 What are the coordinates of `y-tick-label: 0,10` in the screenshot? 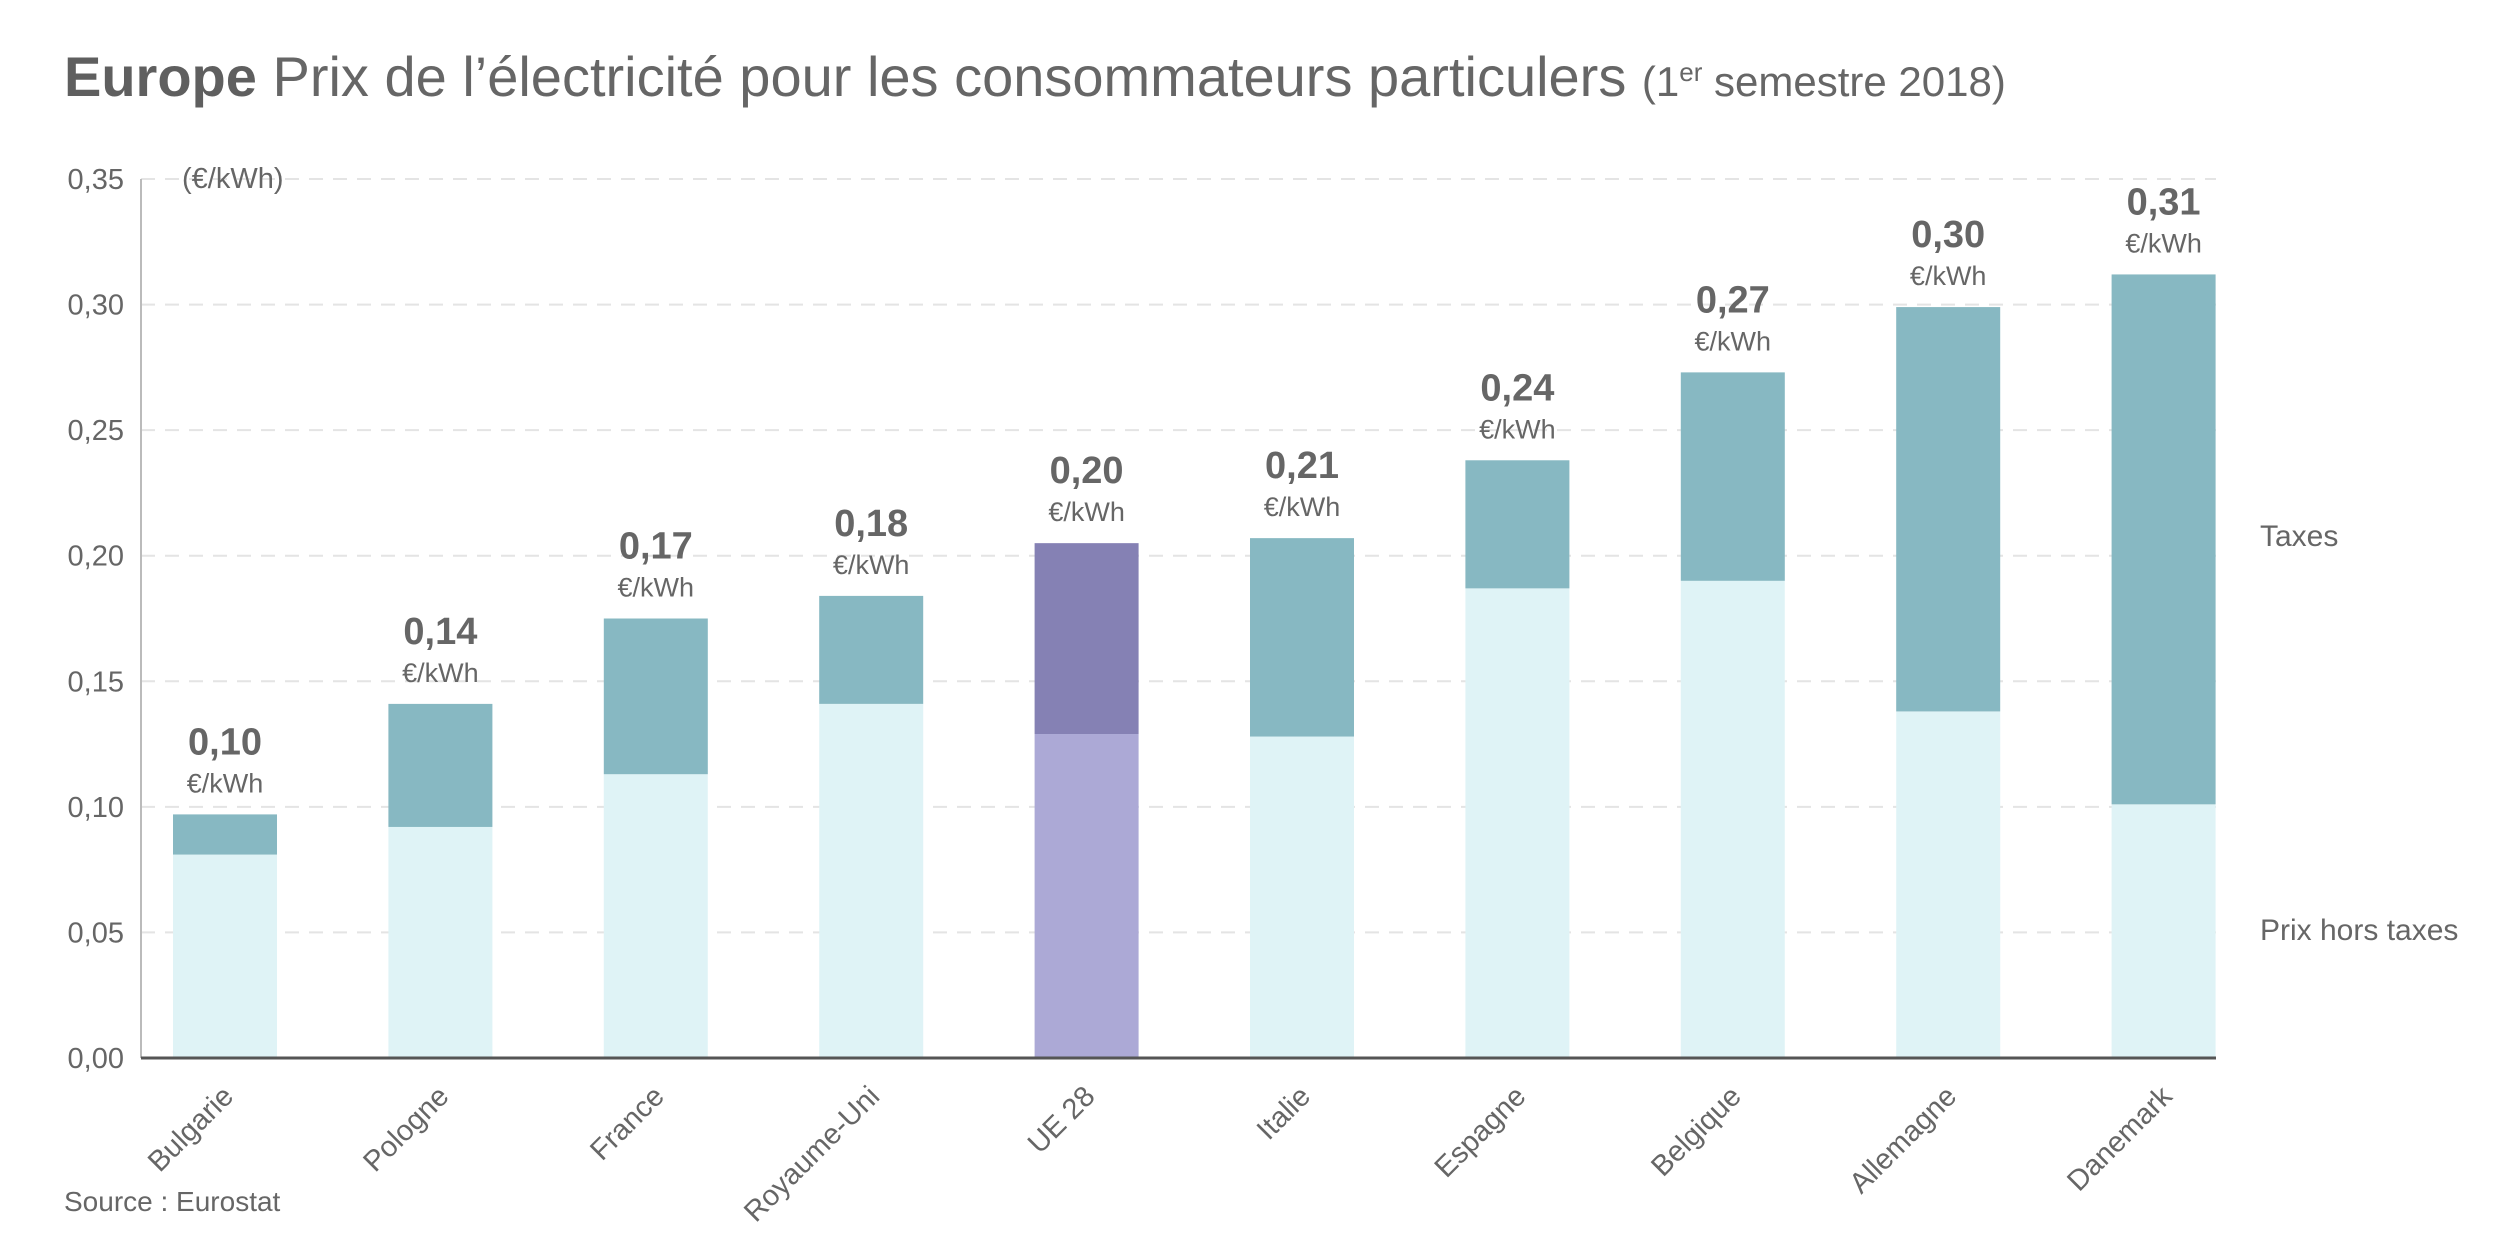 It's located at (96, 808).